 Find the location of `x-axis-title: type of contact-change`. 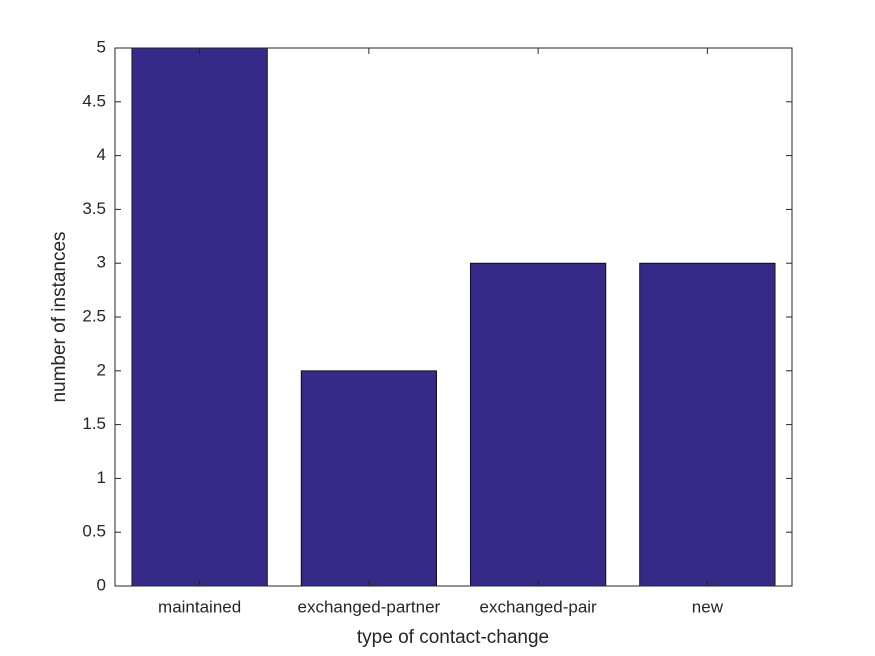

x-axis-title: type of contact-change is located at coordinates (453, 637).